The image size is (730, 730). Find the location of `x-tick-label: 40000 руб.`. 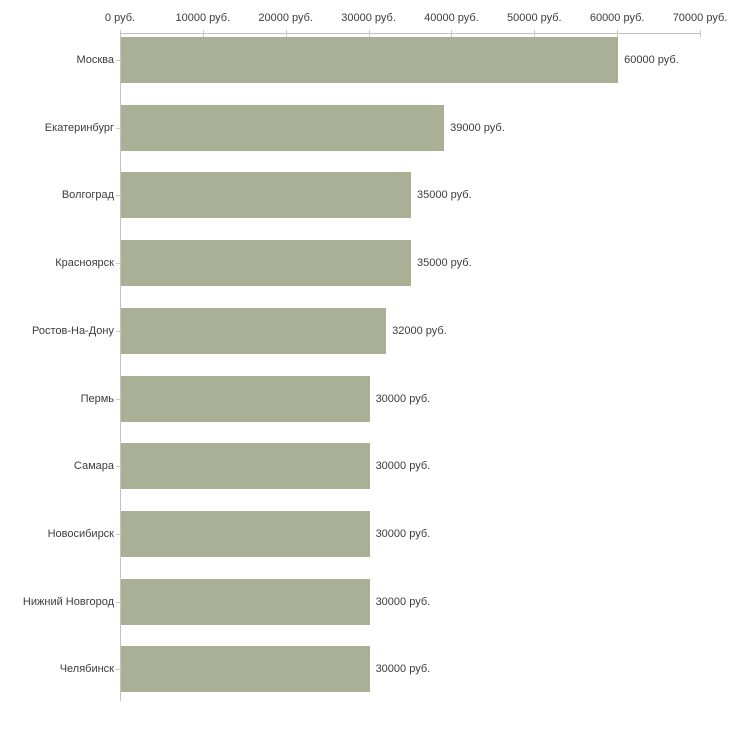

x-tick-label: 40000 руб. is located at coordinates (451, 18).